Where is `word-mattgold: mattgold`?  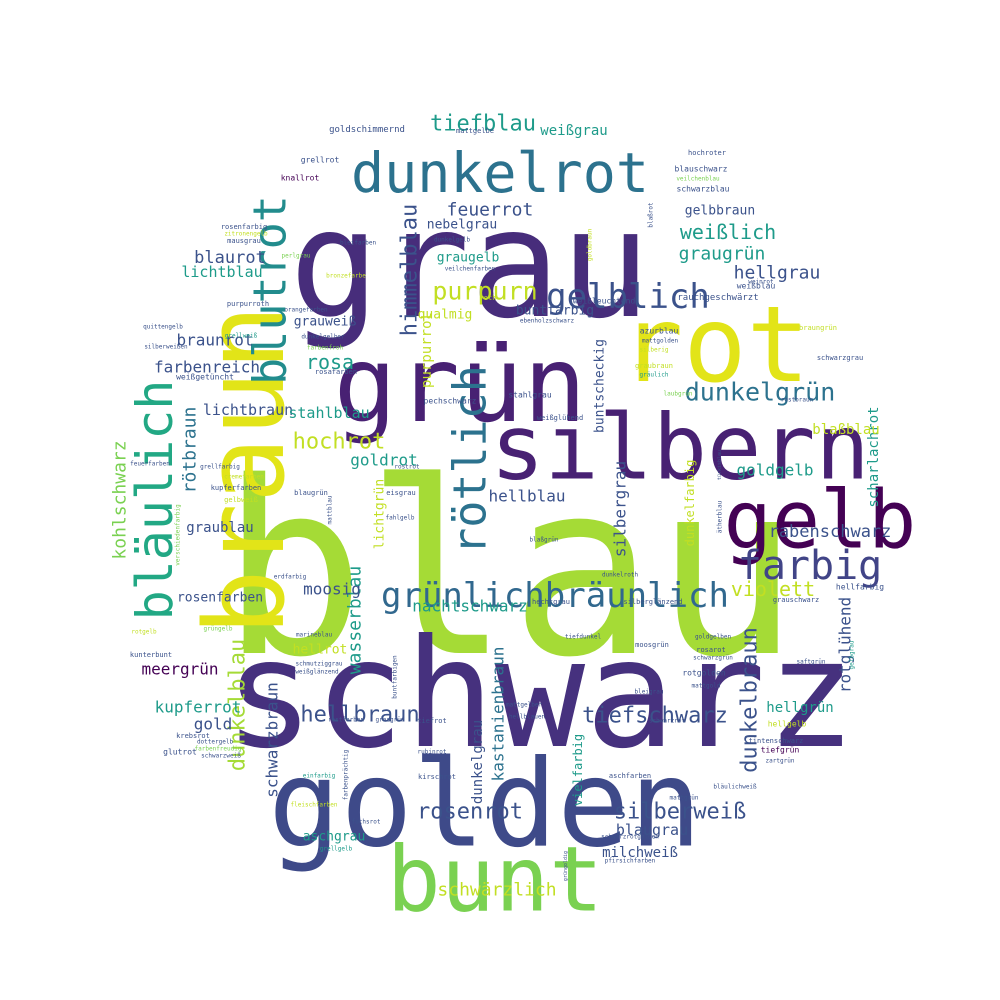
word-mattgold: mattgold is located at coordinates (706, 686).